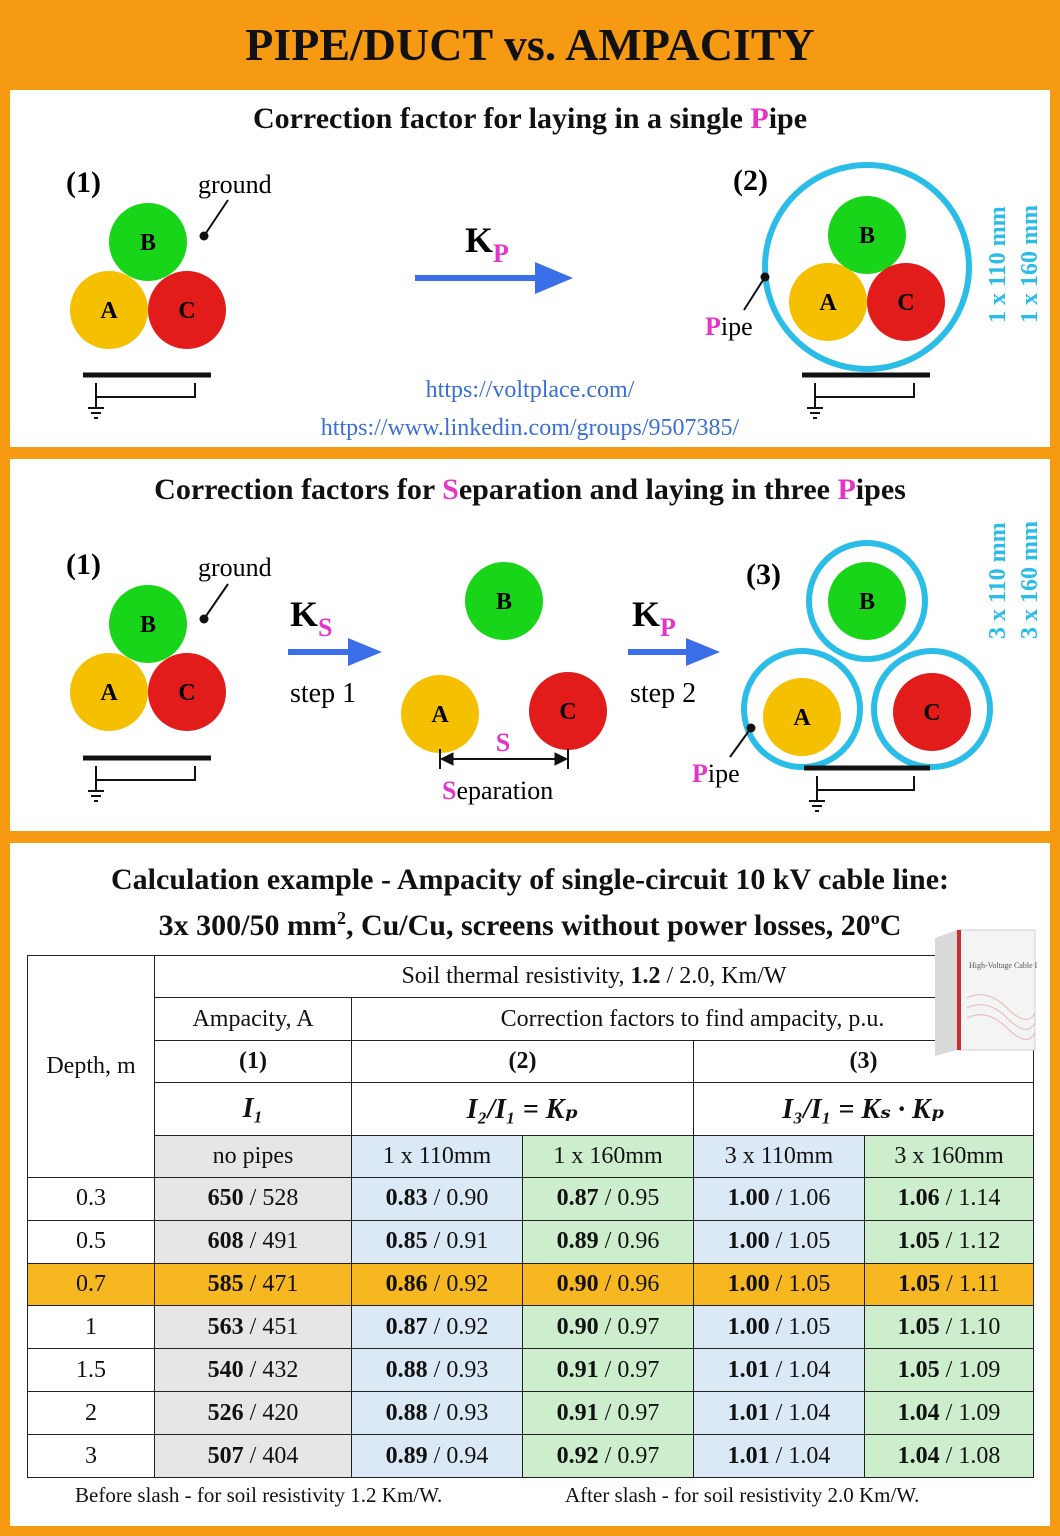  Describe the element at coordinates (779, 1156) in the screenshot. I see `sub-header: 3 x 110mm` at that location.